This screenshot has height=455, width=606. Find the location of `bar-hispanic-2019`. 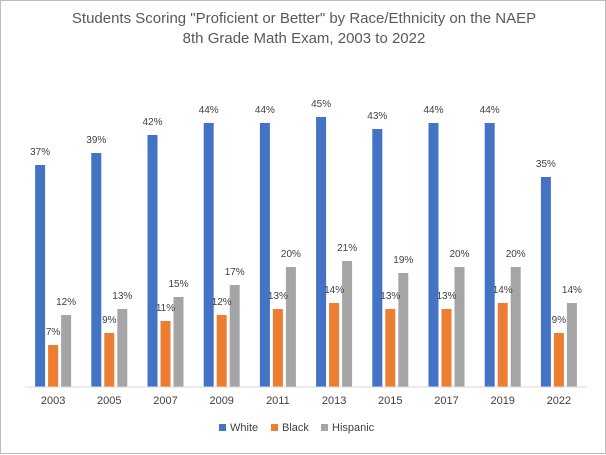

bar-hispanic-2019 is located at coordinates (515, 327).